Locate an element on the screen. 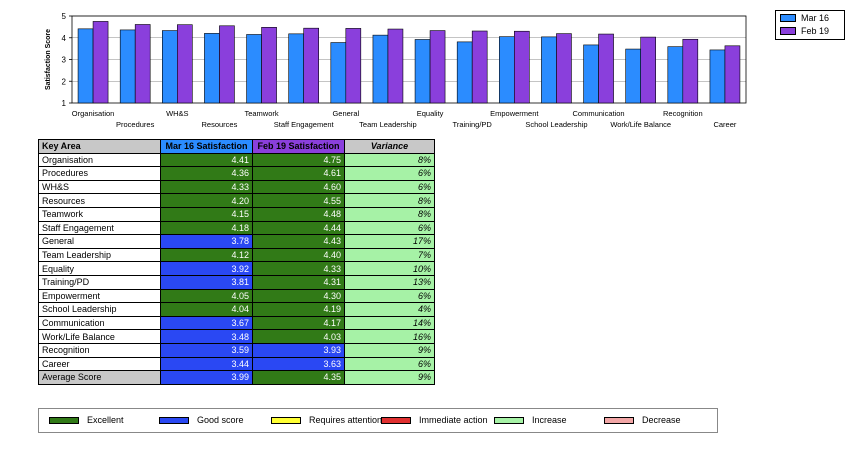 Image resolution: width=850 pixels, height=466 pixels. mar16-score-cell: 4.18 is located at coordinates (206, 228).